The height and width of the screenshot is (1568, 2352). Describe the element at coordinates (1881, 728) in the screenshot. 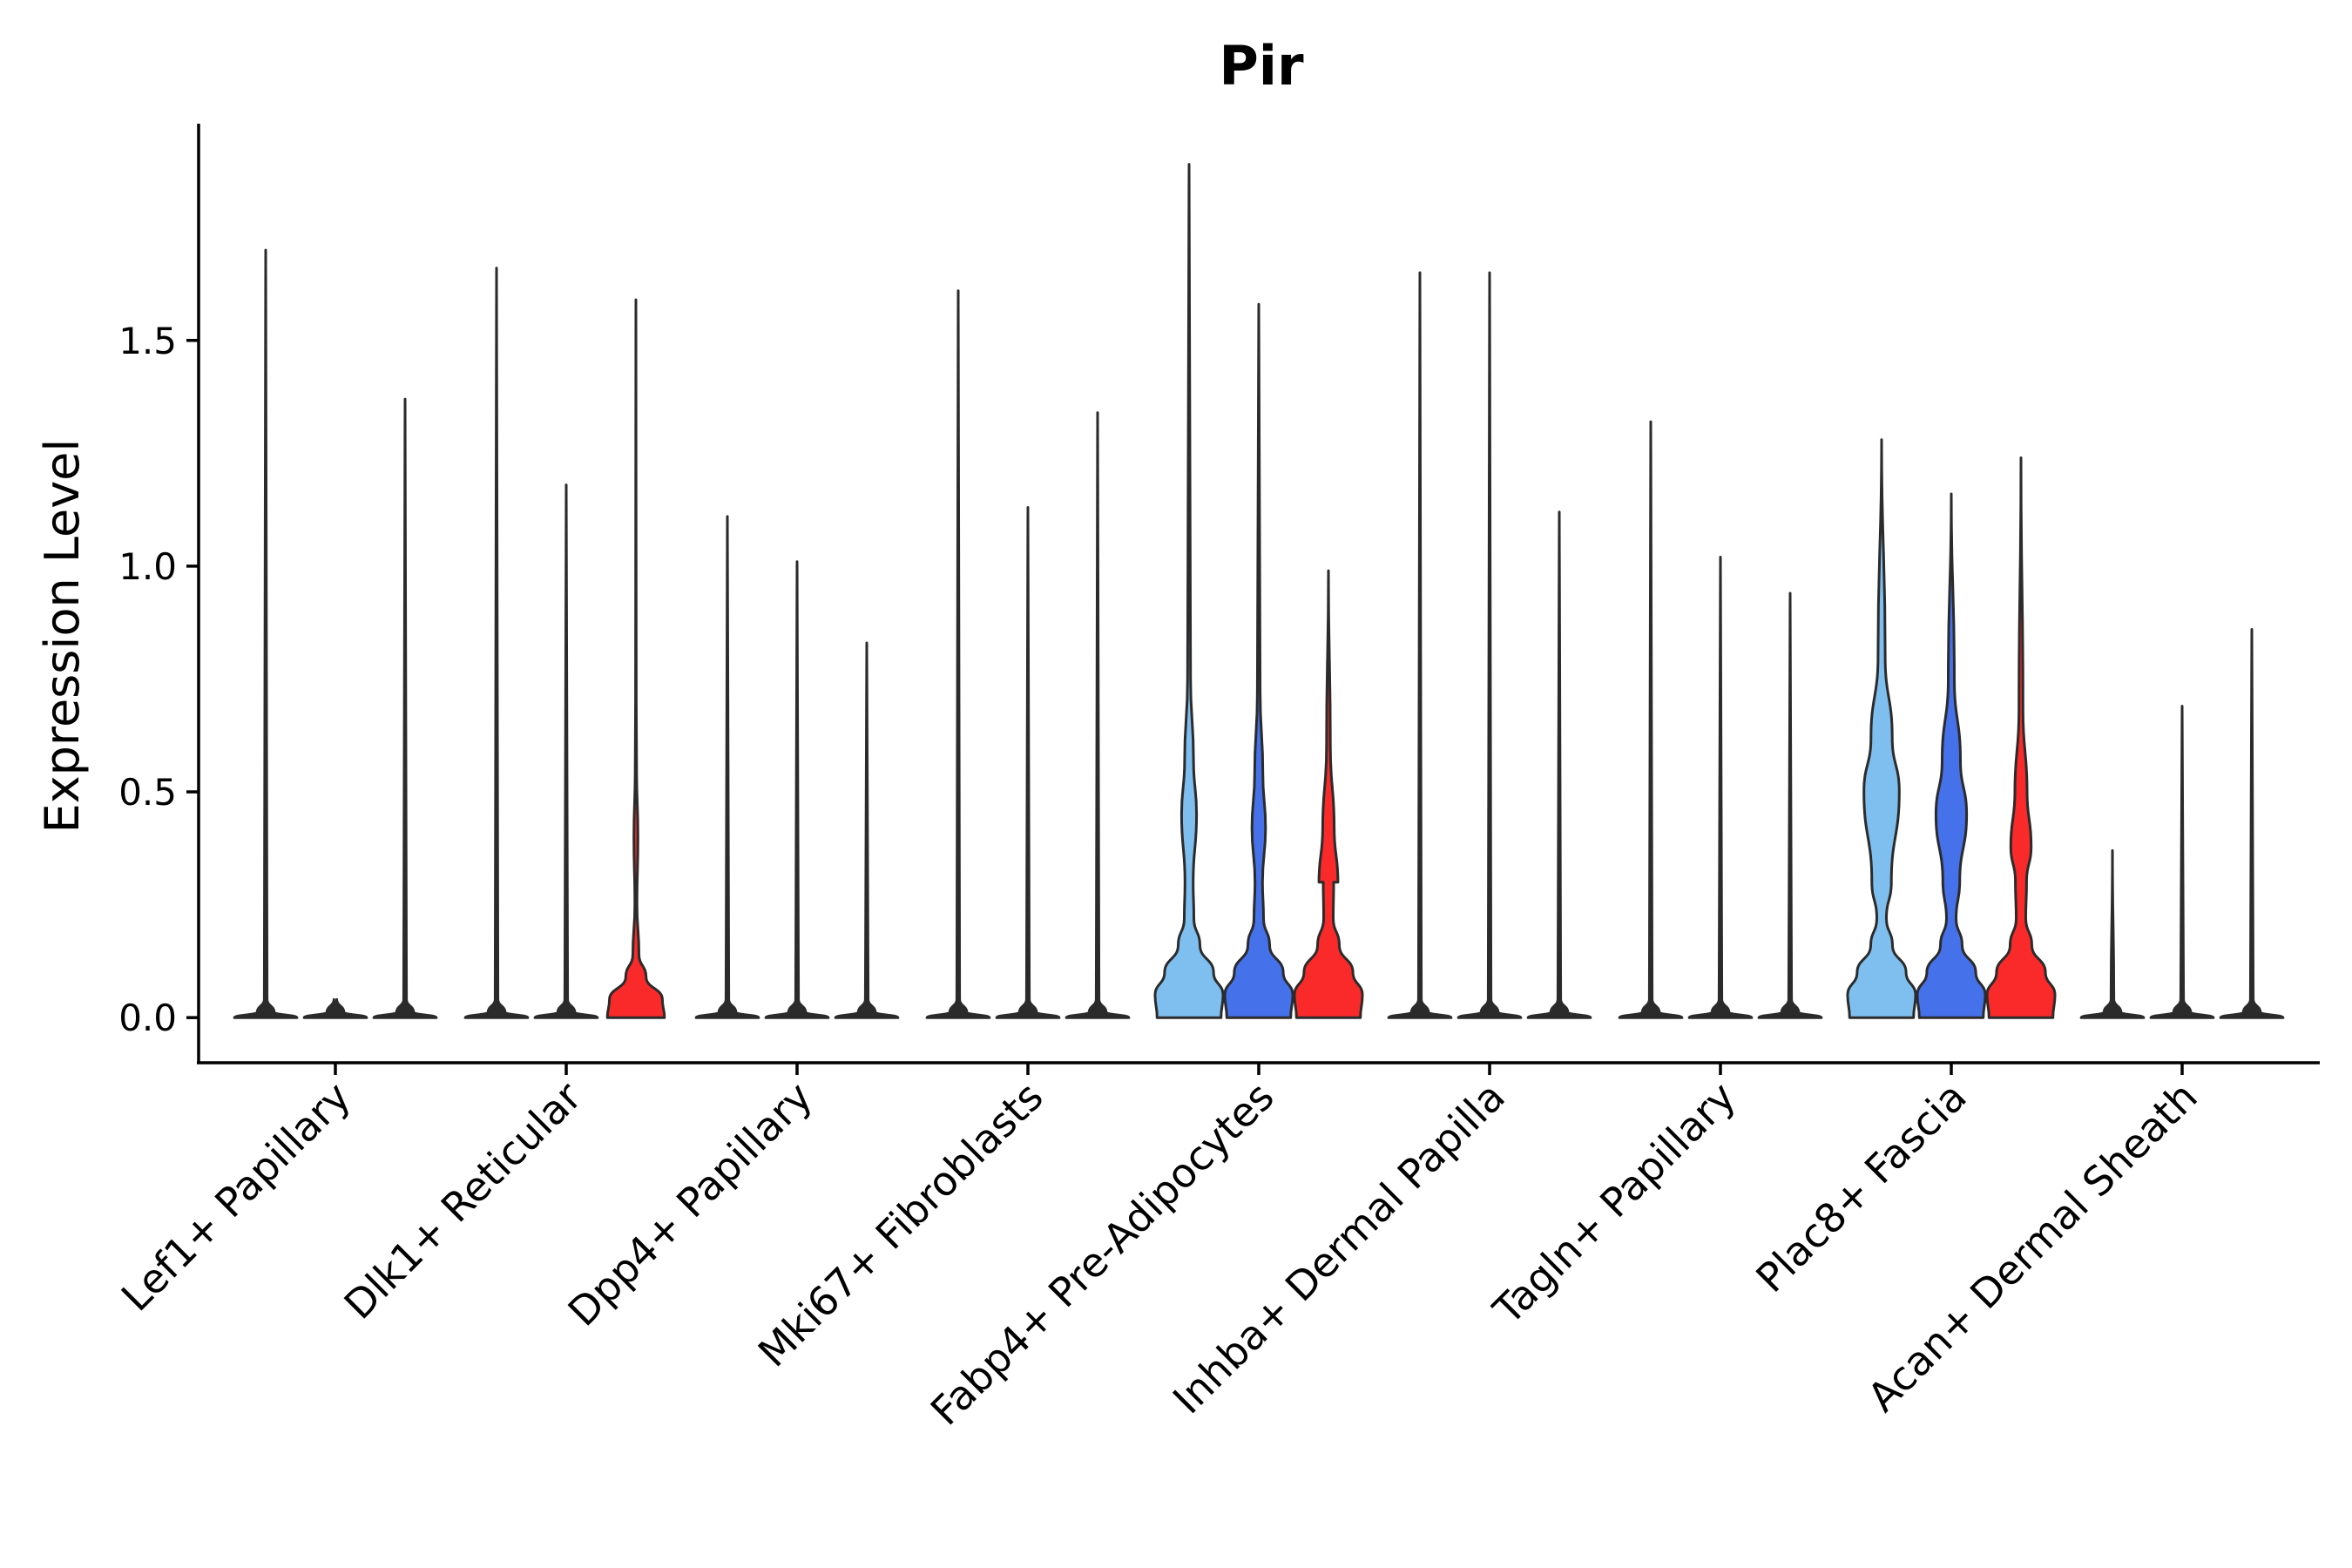

I see `violin-1-plac8-fascia` at that location.